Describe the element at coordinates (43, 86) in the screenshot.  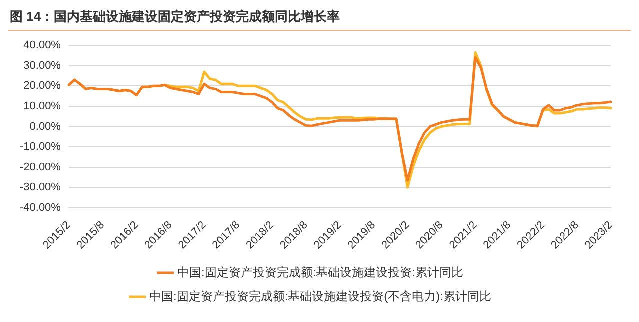
I see `y-tick-label: 20.00%` at that location.